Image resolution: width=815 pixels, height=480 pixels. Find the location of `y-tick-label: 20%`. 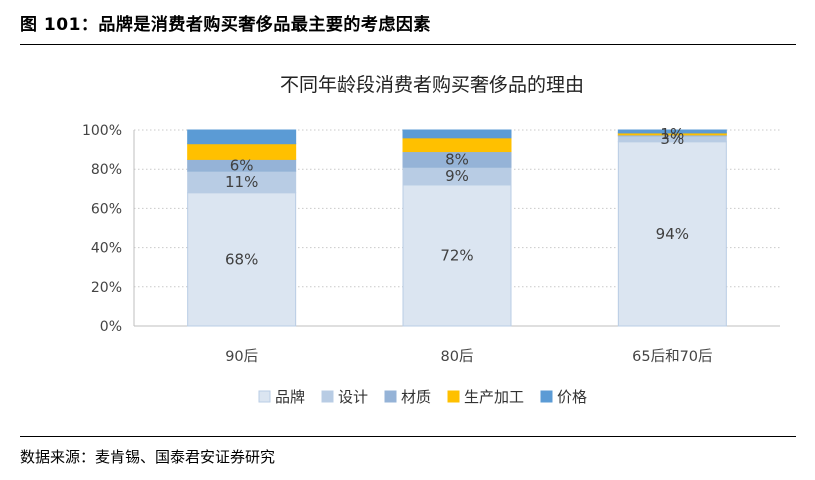

y-tick-label: 20% is located at coordinates (106, 288).